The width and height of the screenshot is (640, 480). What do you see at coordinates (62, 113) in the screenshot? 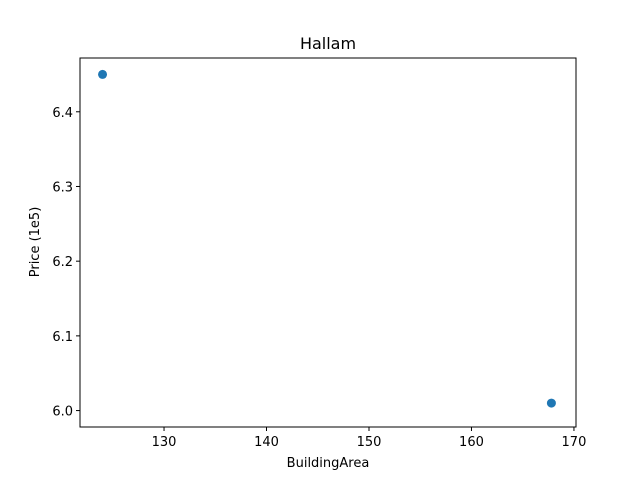
I see `y-tick-label: 6.4` at bounding box center [62, 113].